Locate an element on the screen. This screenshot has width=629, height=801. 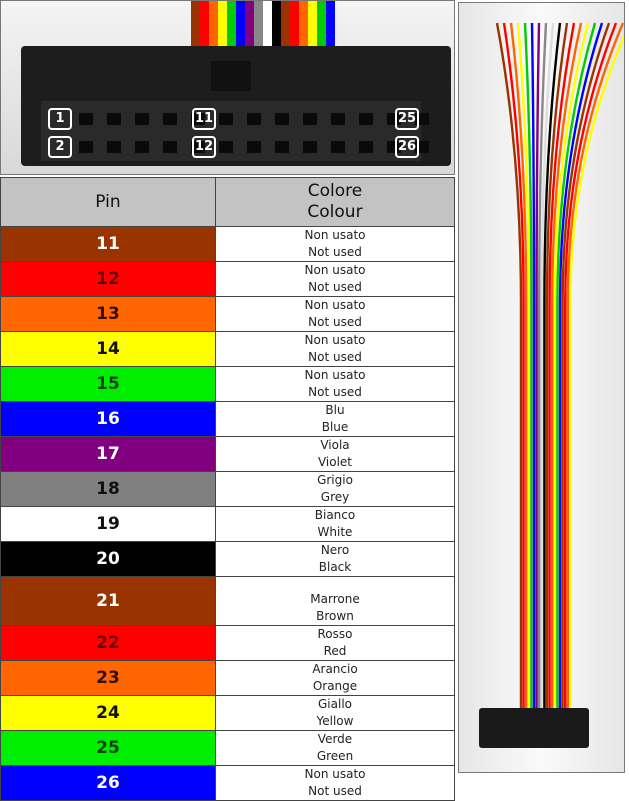
pin-cell: 24 is located at coordinates (108, 713).